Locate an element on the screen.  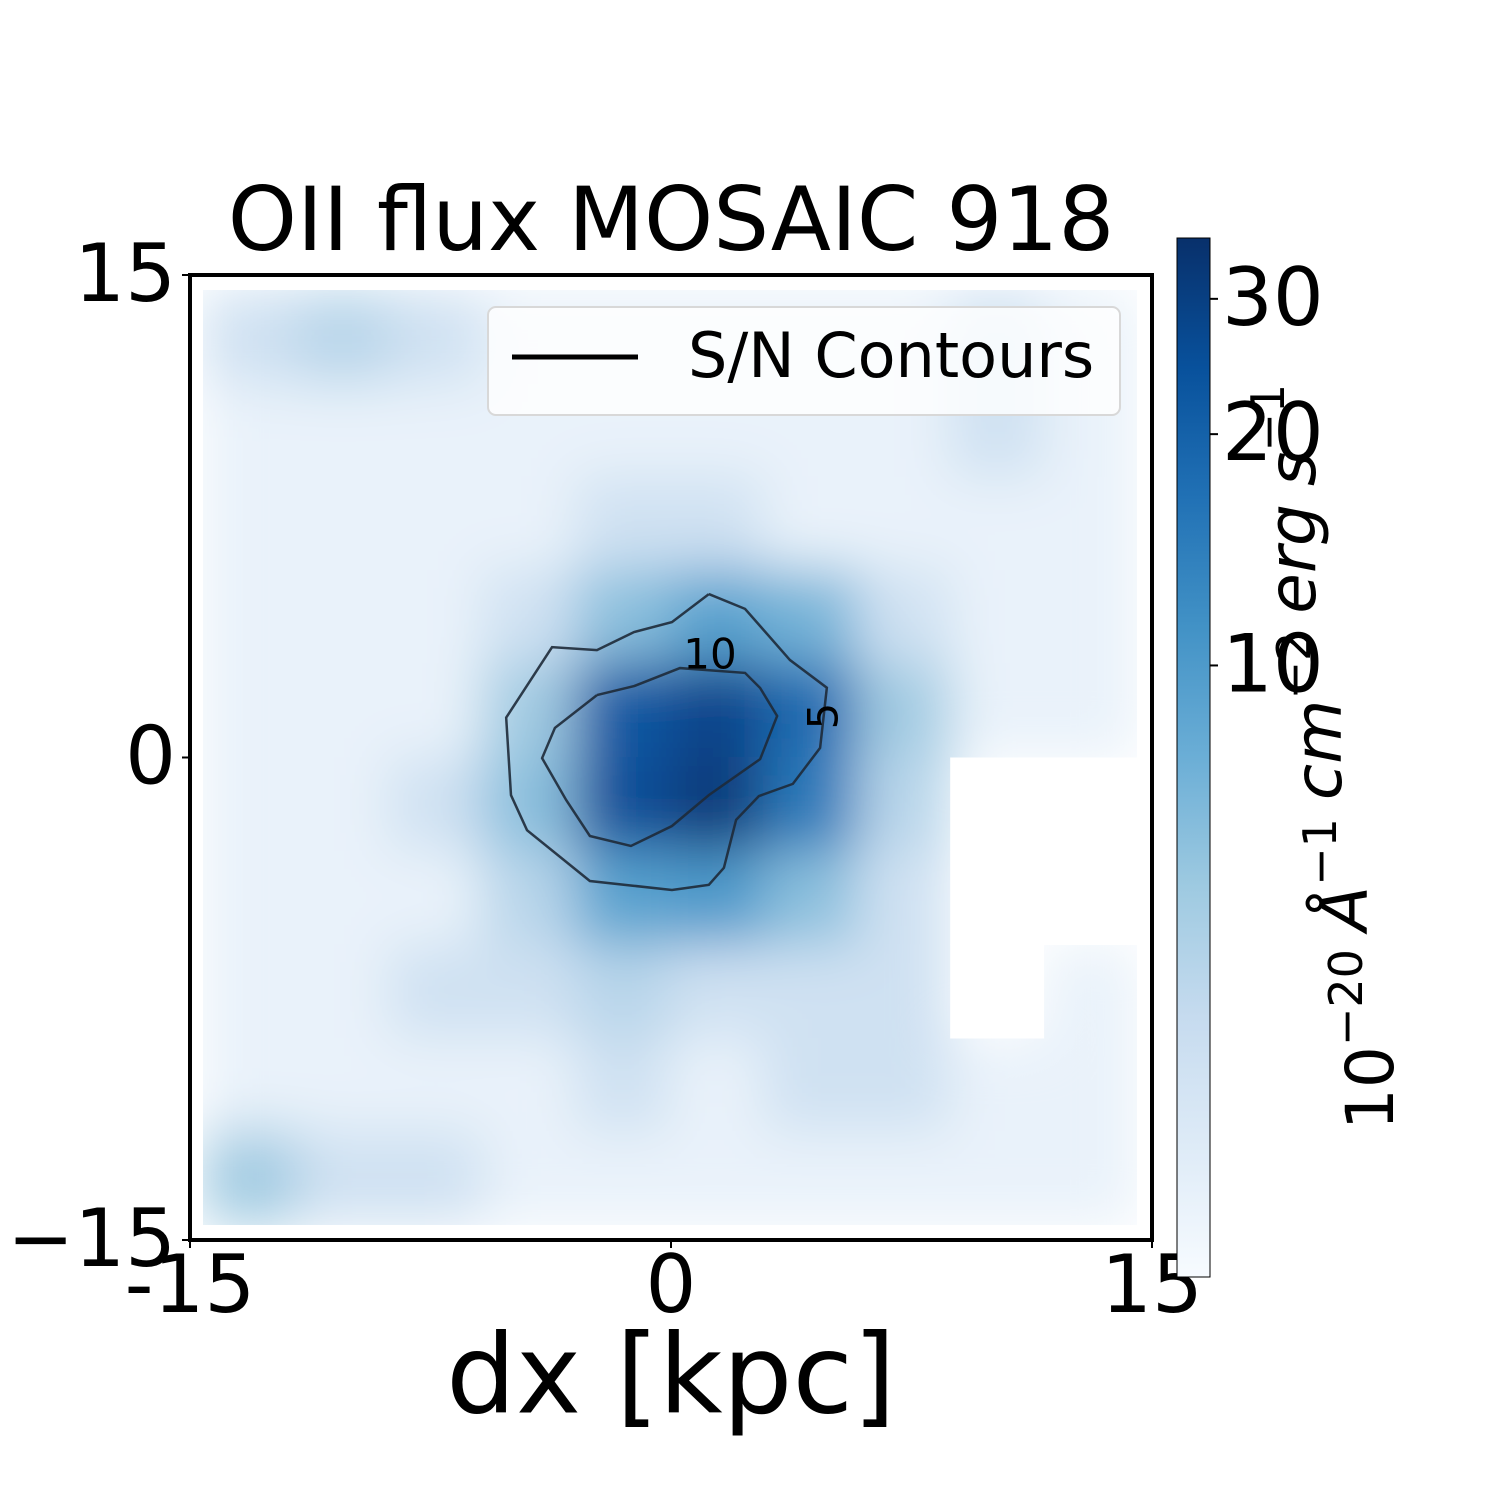
colorbar-tick-label: 20 is located at coordinates (1273, 432).